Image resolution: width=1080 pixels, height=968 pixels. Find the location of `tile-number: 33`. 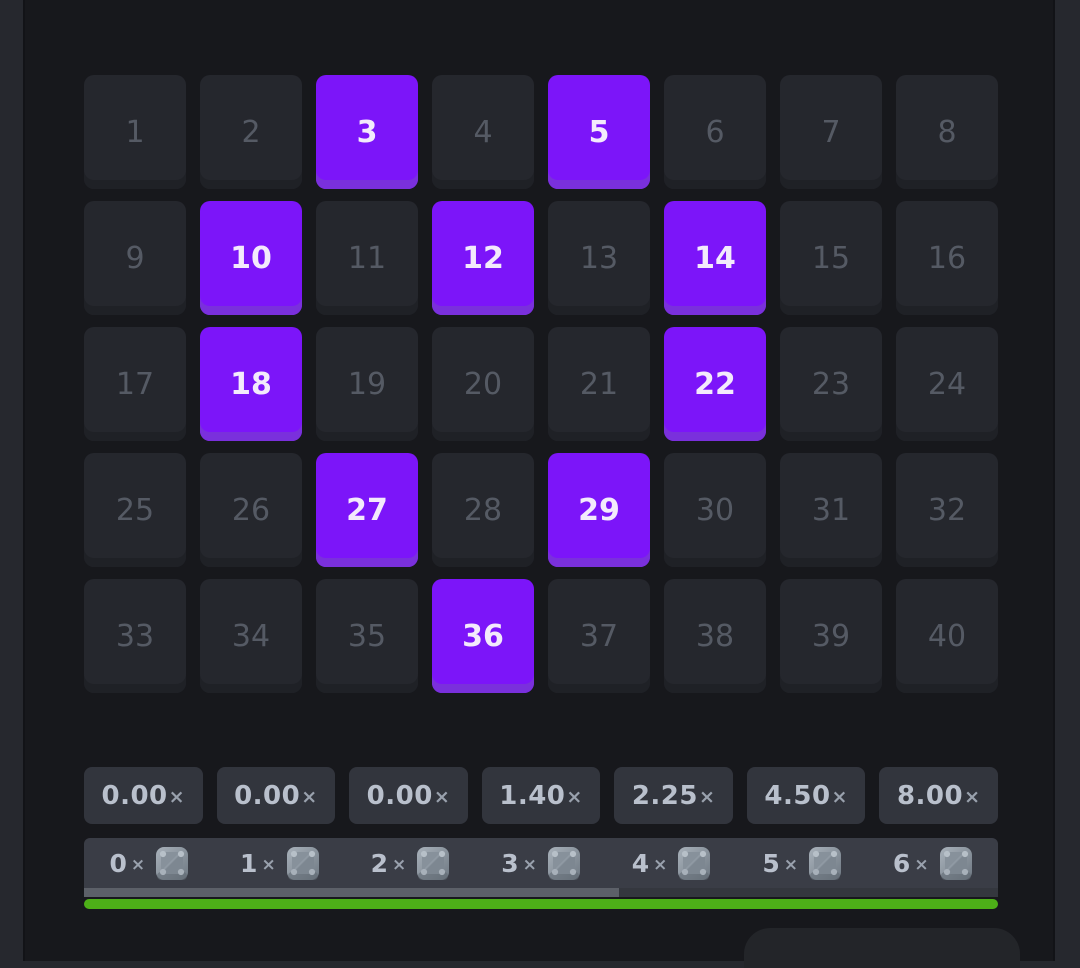

tile-number: 33 is located at coordinates (135, 636).